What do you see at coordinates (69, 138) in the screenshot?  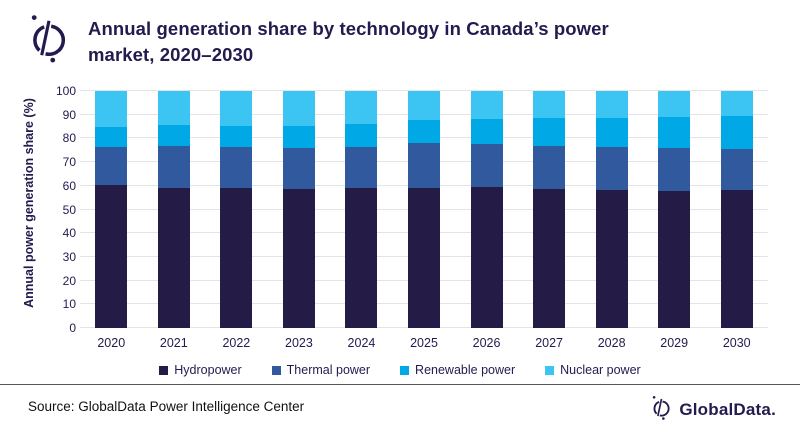 I see `y-tick-label: 80` at bounding box center [69, 138].